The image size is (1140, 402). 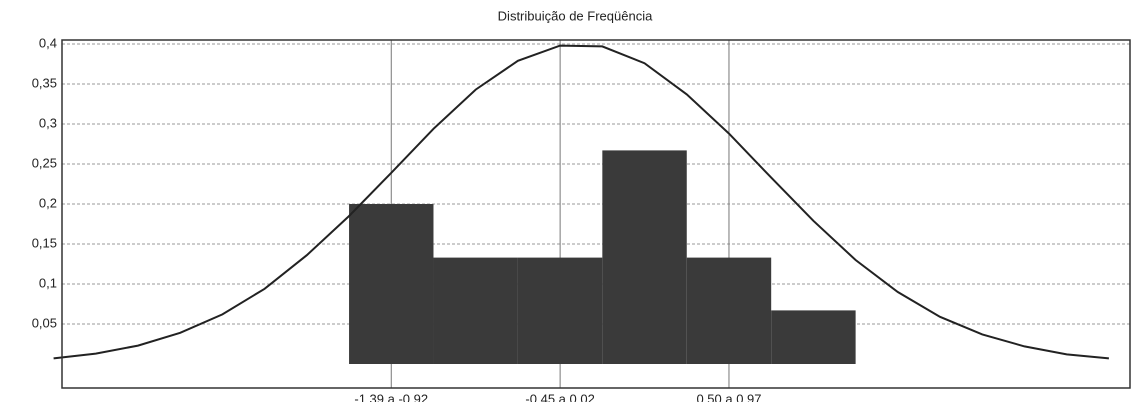 What do you see at coordinates (48, 42) in the screenshot?
I see `y-tick-label: 0,4` at bounding box center [48, 42].